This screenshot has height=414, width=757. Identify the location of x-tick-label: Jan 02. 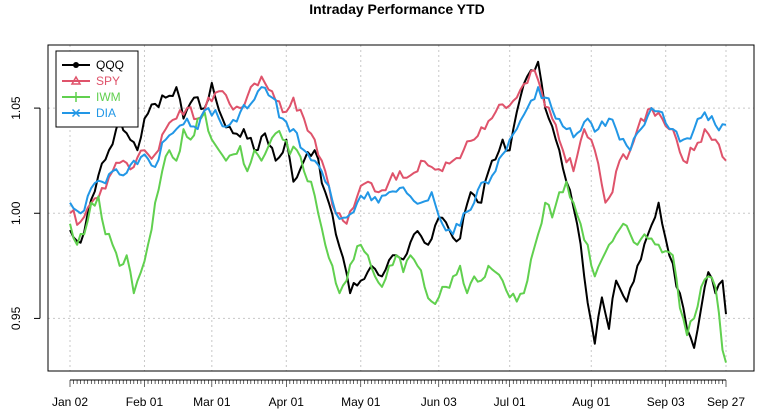
(70, 402).